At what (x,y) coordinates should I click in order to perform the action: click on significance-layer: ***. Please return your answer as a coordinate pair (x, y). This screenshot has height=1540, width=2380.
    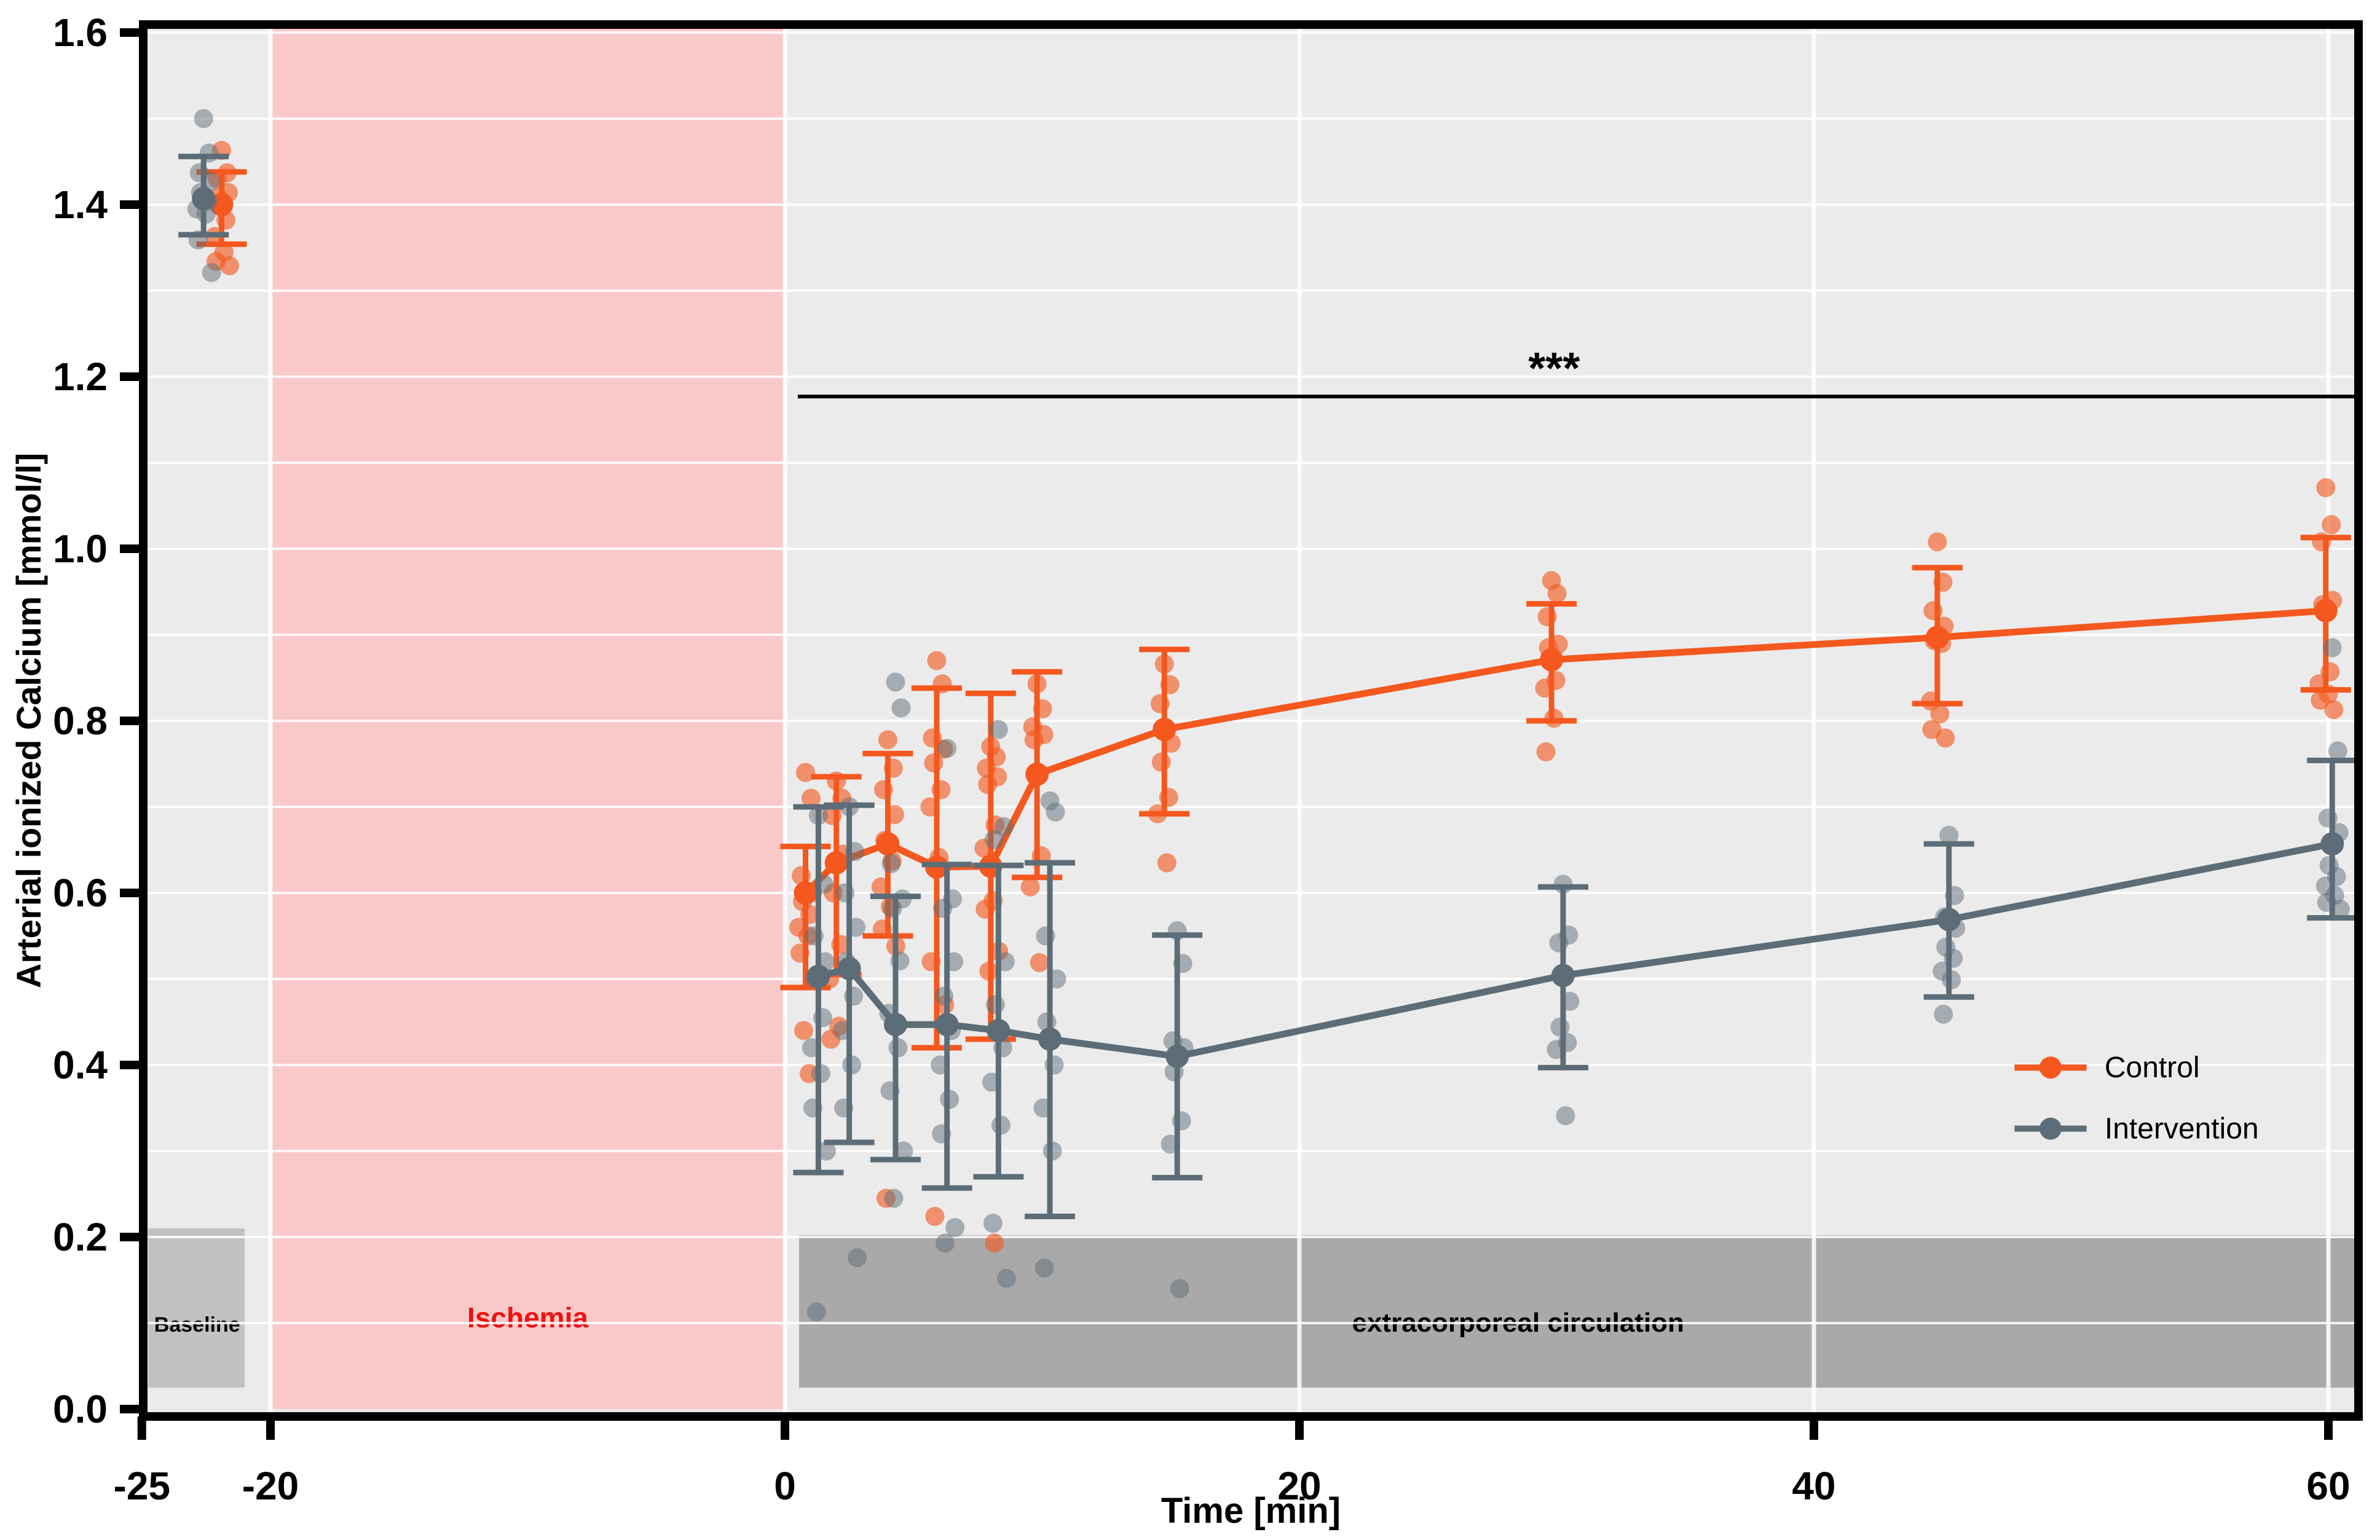
    Looking at the image, I should click on (1575, 371).